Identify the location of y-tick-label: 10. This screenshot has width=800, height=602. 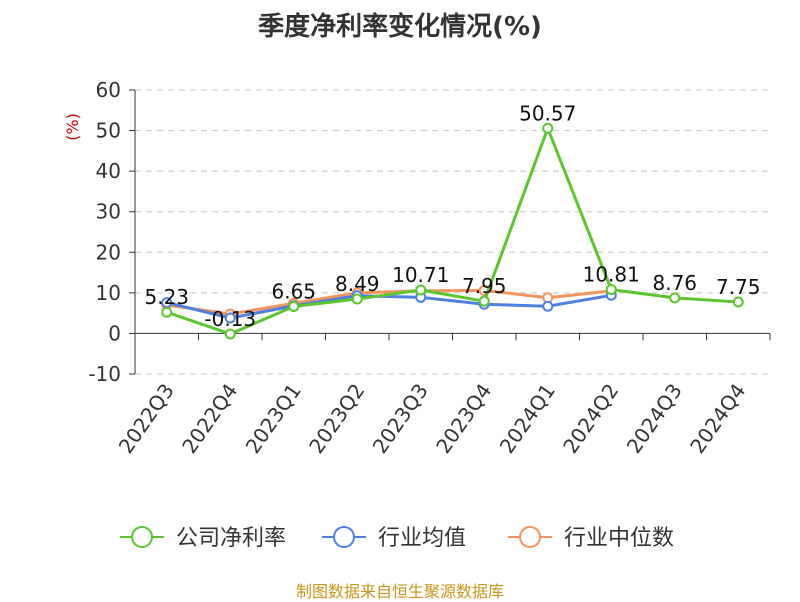
(108, 293).